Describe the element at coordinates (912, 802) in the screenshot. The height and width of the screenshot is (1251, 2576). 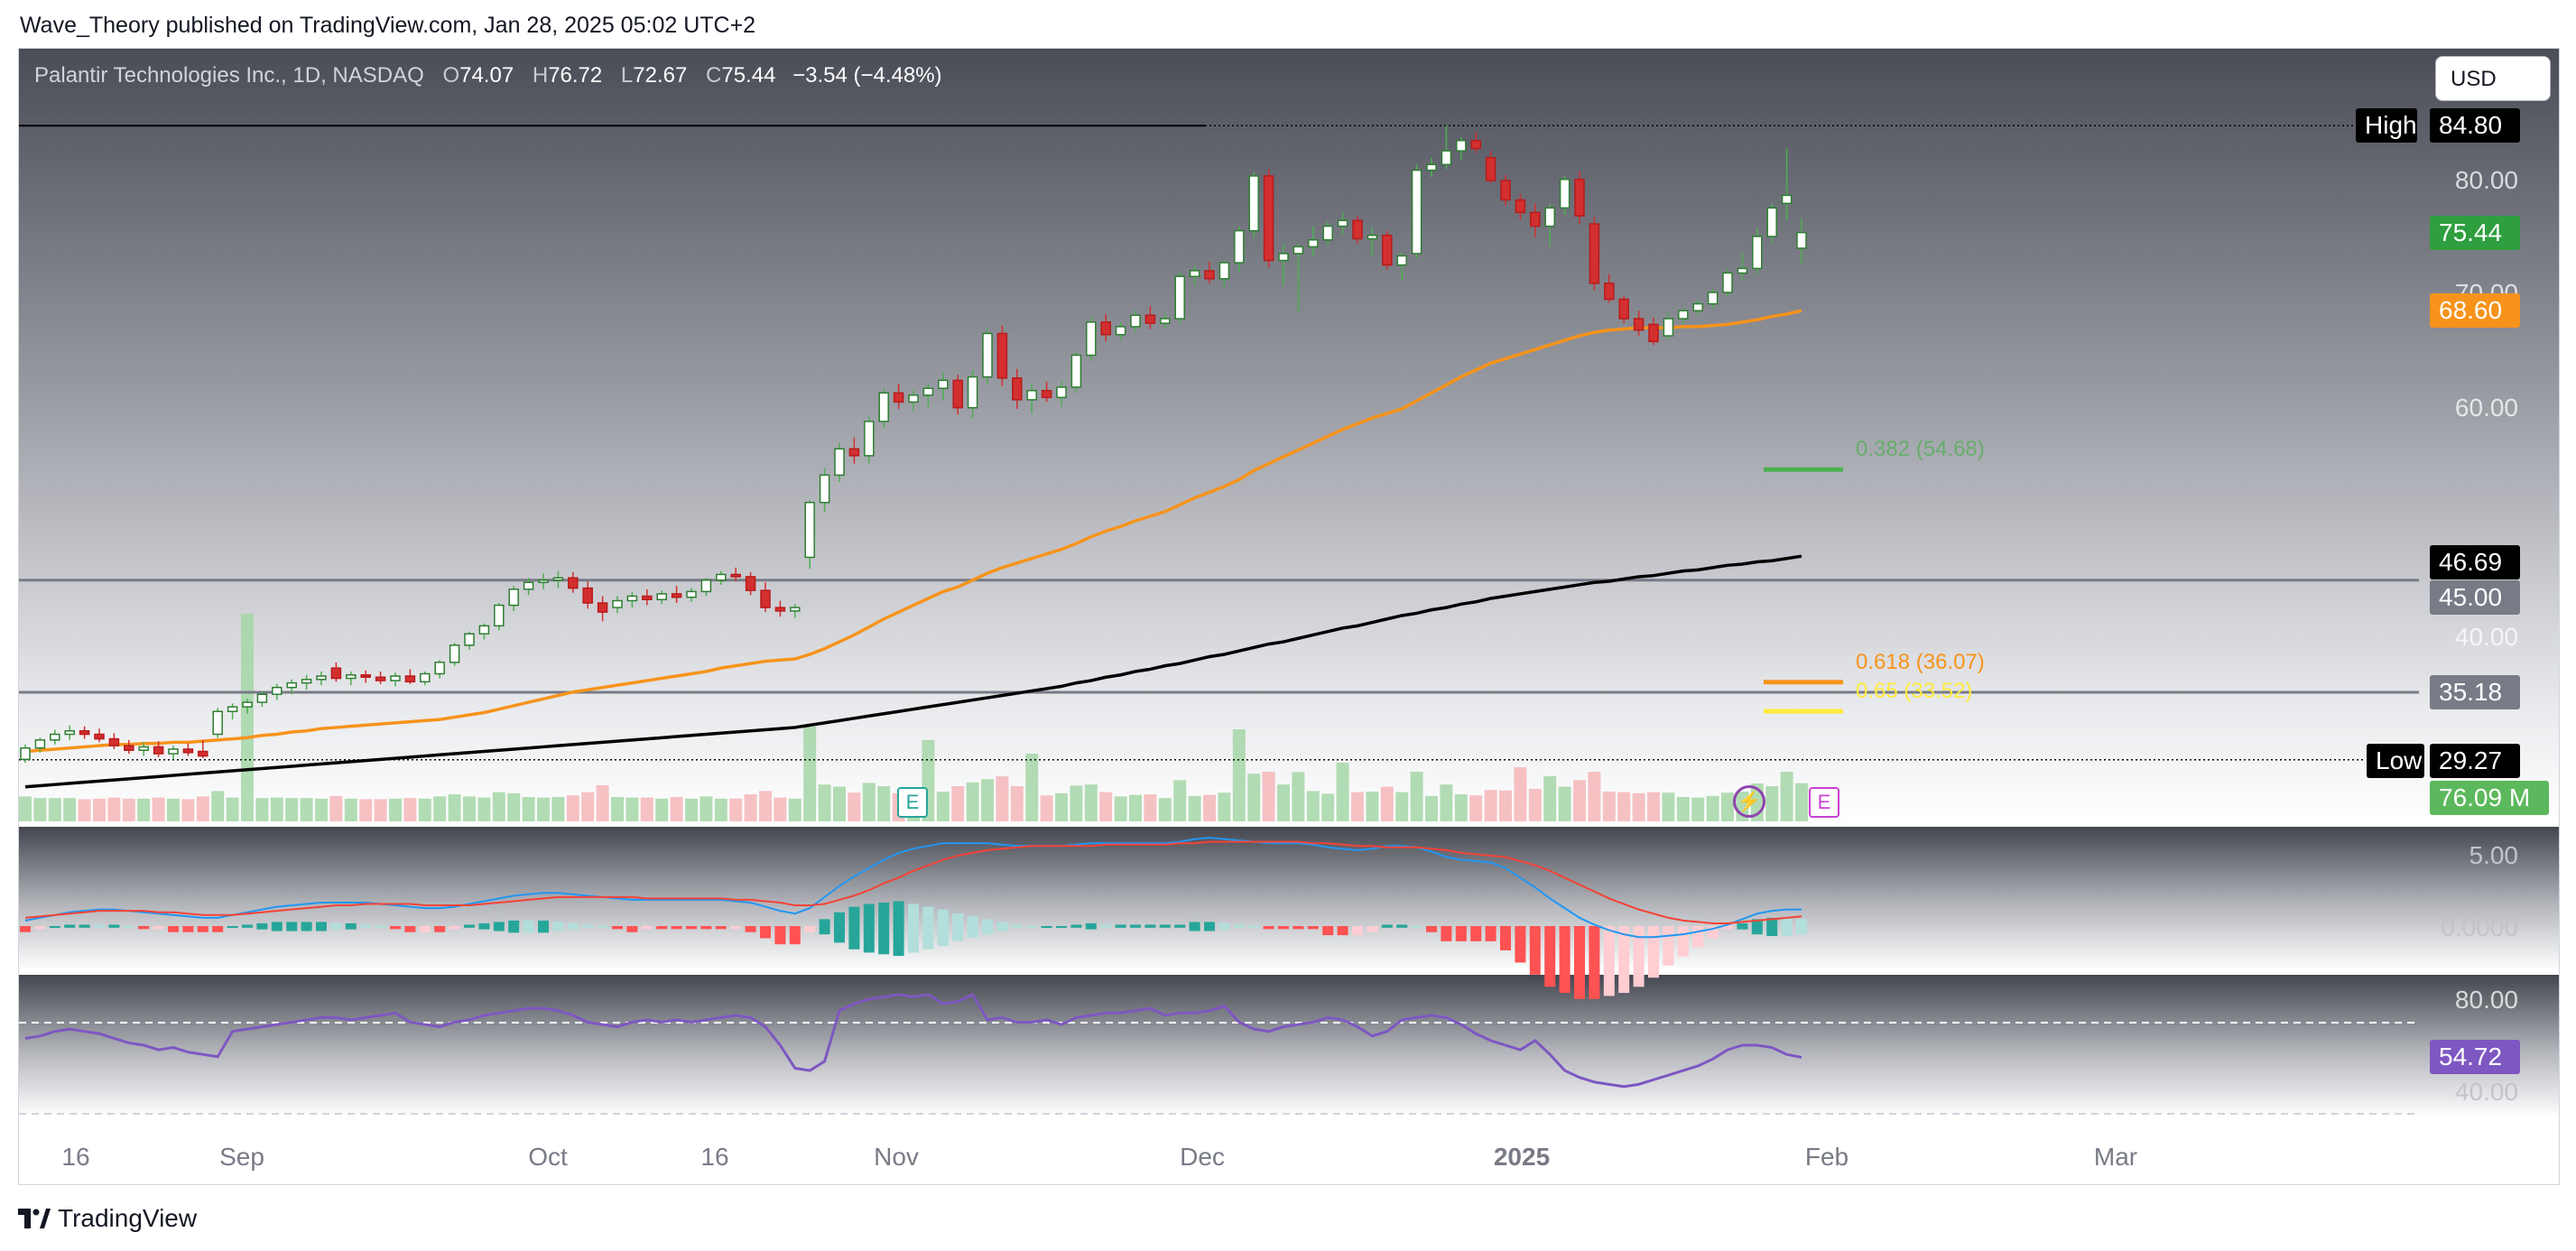
I see `earnings-marker-past: E` at that location.